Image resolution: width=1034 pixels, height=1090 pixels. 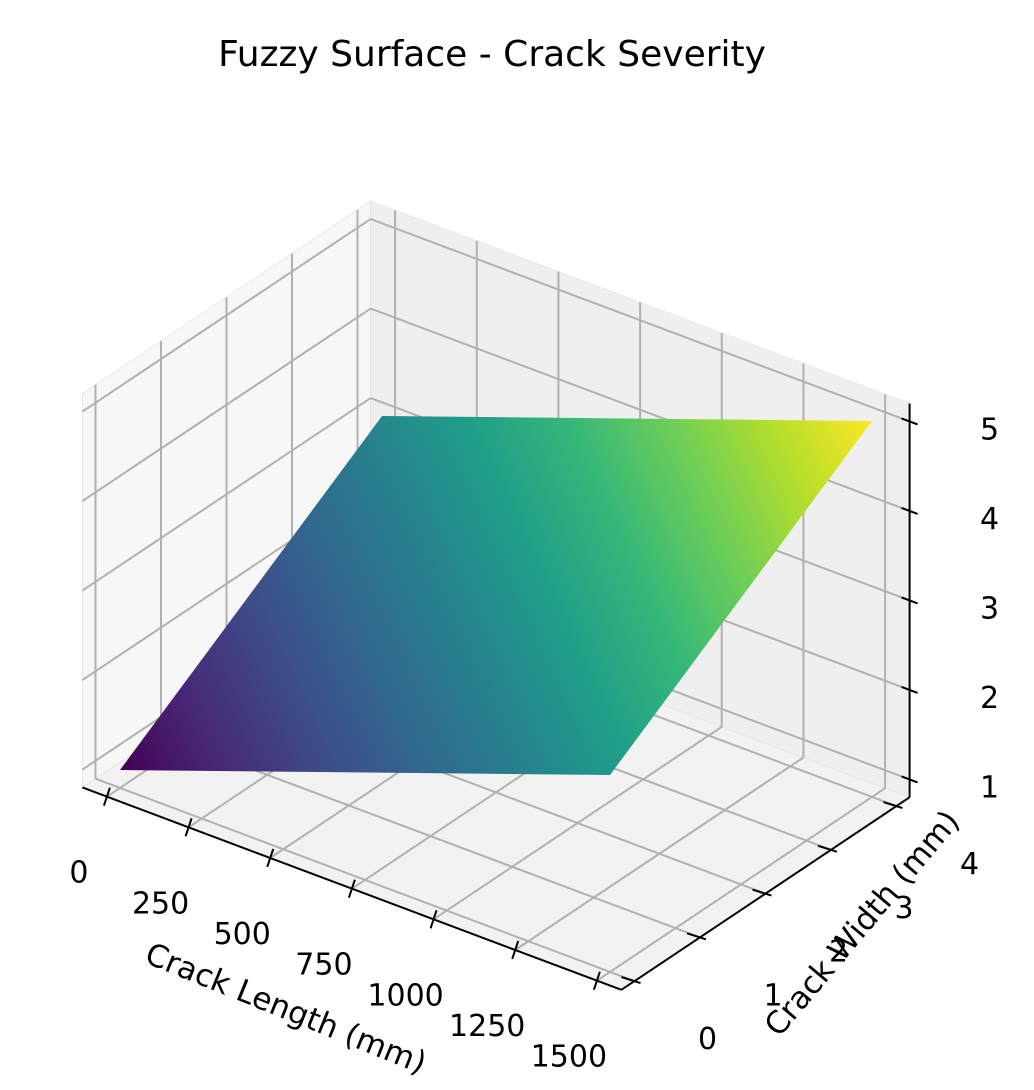 I want to click on y-gridline-floor, so click(x=365, y=880).